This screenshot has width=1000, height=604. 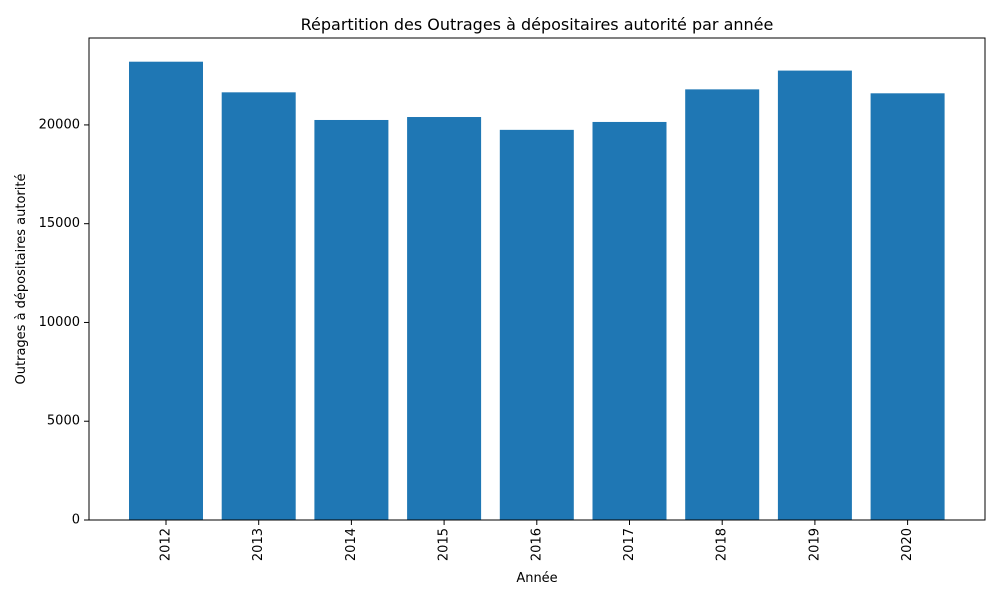 What do you see at coordinates (536, 324) in the screenshot?
I see `bar-2016` at bounding box center [536, 324].